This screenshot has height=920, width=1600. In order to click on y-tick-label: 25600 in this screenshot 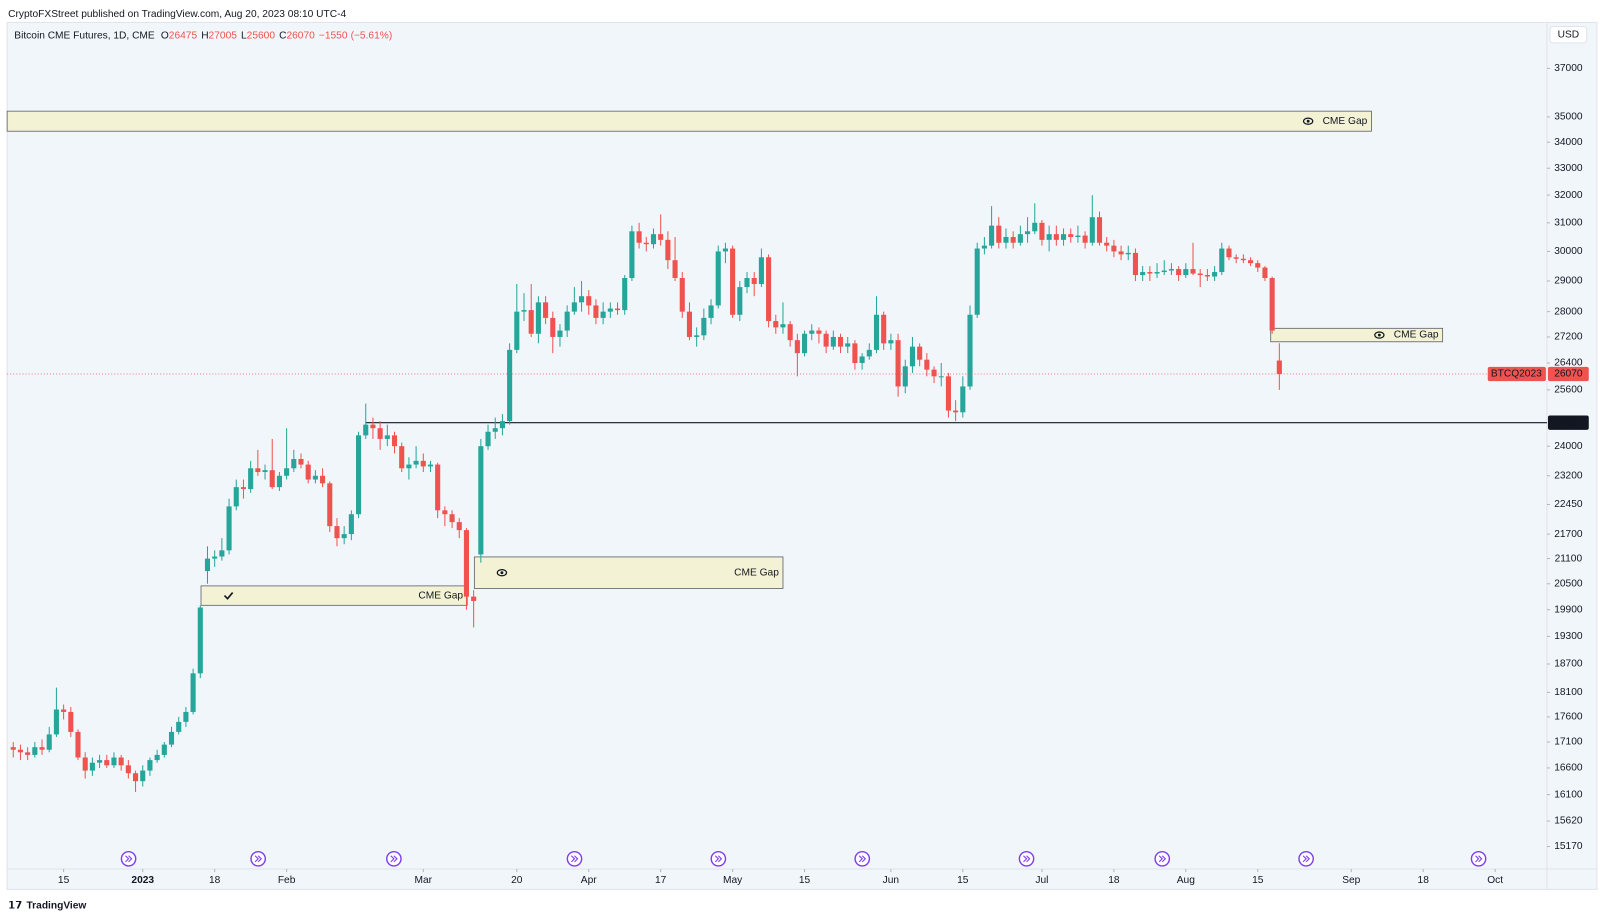, I will do `click(1568, 390)`.